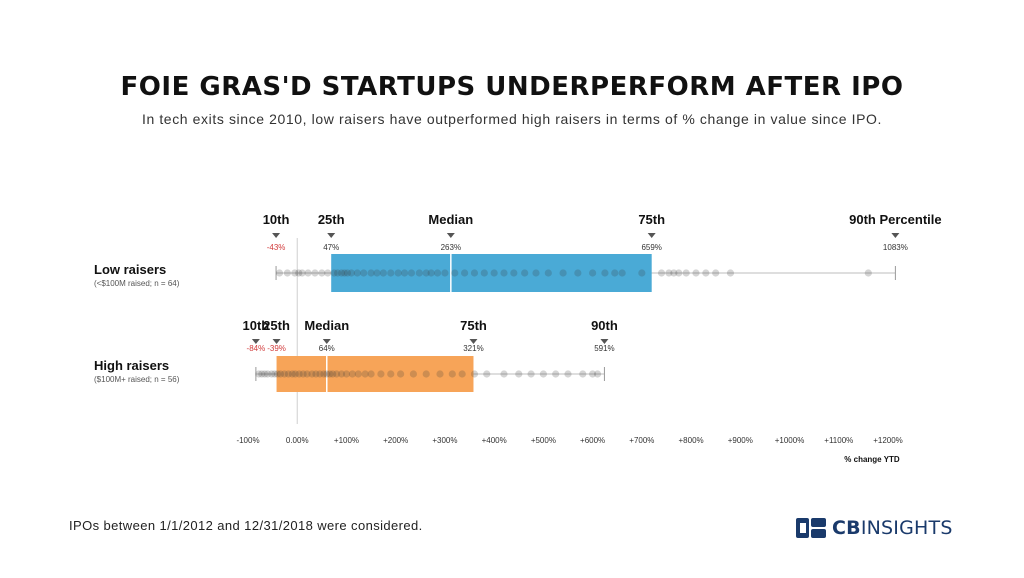  What do you see at coordinates (641, 440) in the screenshot?
I see `x-tick-label-8: +700%` at bounding box center [641, 440].